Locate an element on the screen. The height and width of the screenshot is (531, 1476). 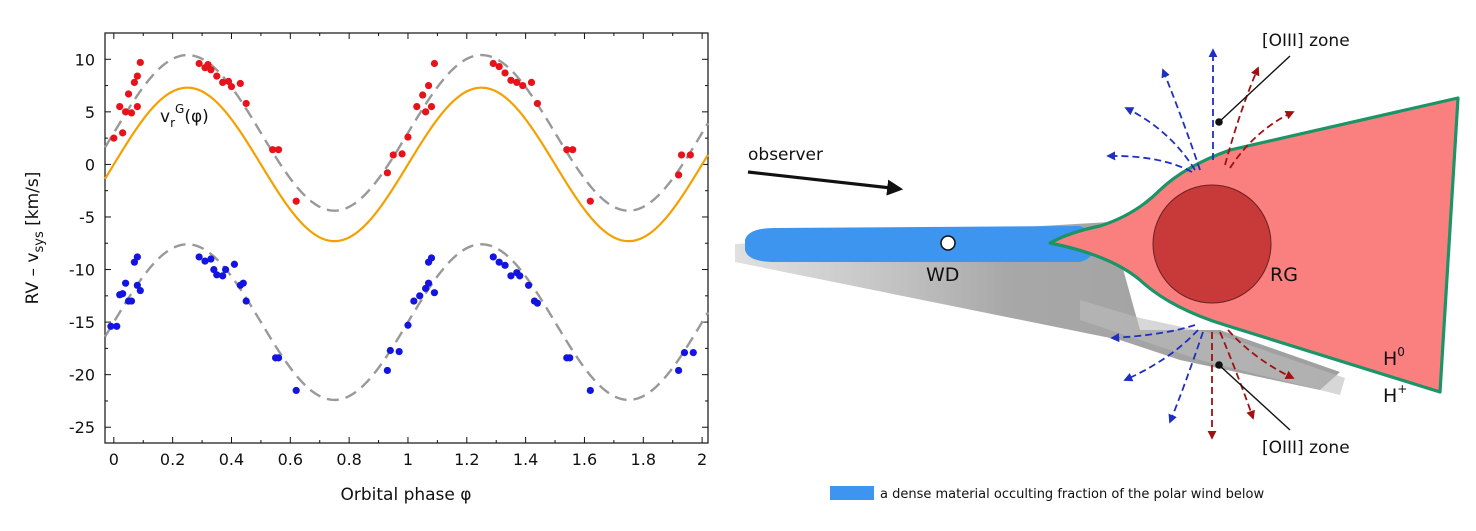
x-tick-label: 1 is located at coordinates (408, 459).